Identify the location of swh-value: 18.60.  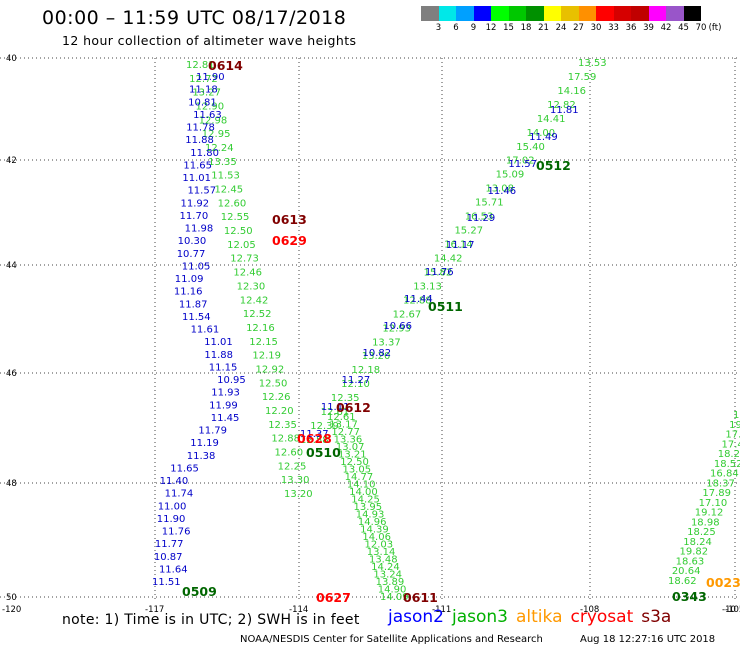
(736, 415).